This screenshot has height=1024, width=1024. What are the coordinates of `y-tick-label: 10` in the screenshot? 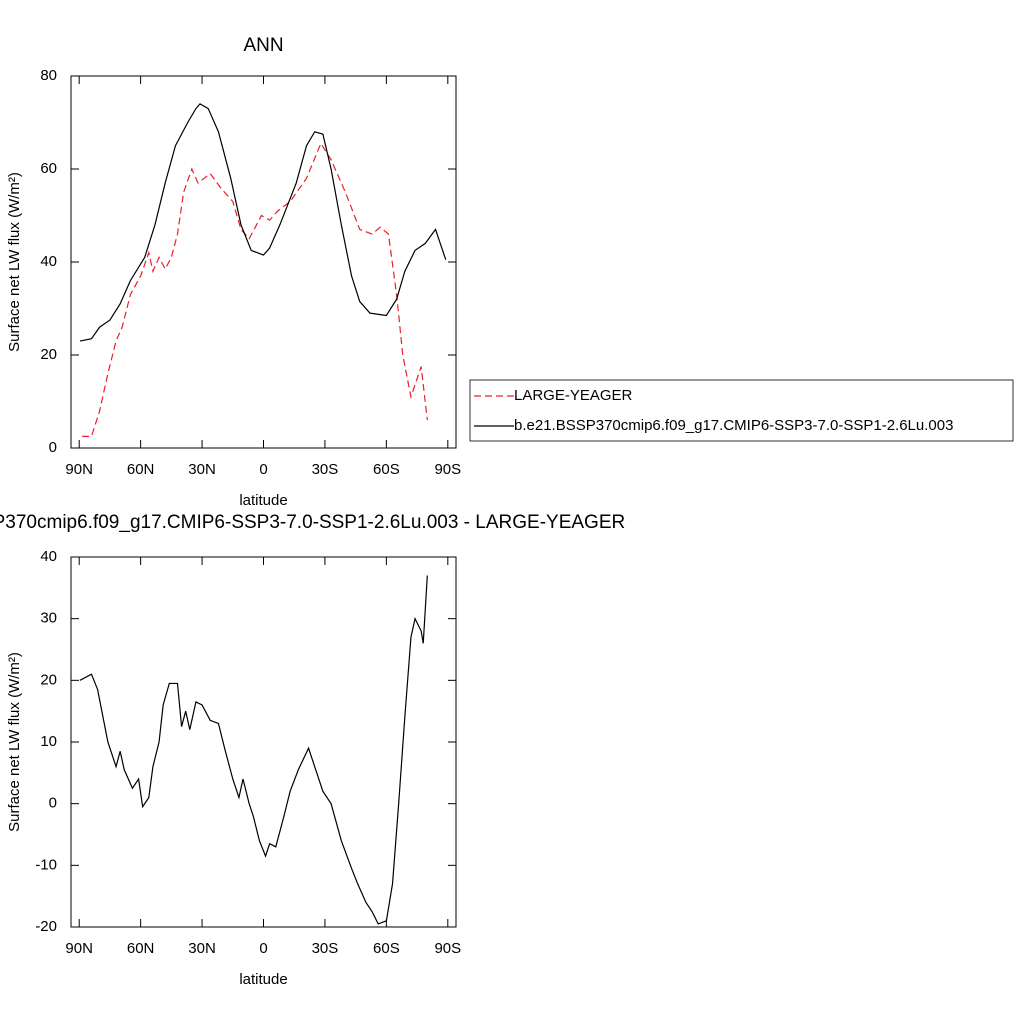 It's located at (48, 741).